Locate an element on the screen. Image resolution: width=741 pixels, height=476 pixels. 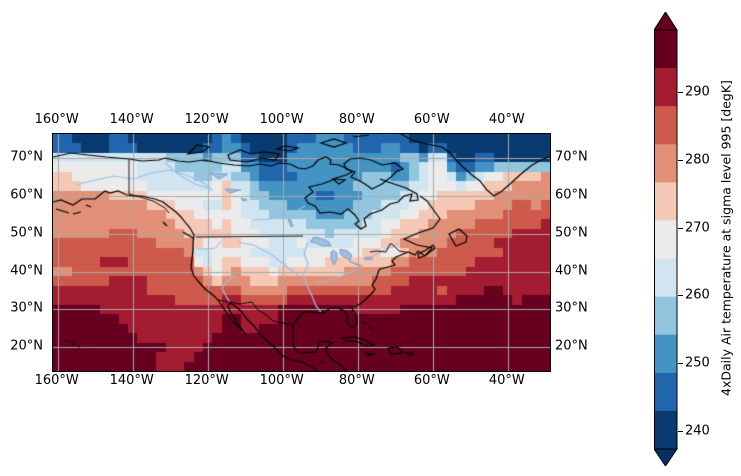
lat-tick-left: 60°N is located at coordinates (26, 195).